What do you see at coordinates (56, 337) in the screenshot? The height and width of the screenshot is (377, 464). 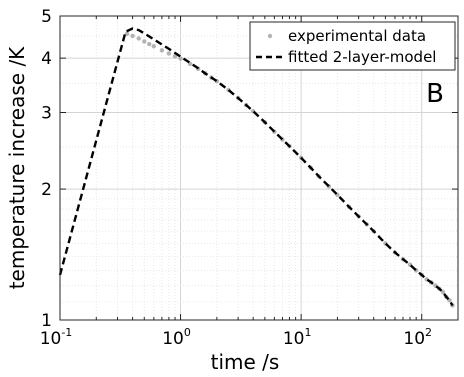 I see `x-tick-label: 10⁻¹` at bounding box center [56, 337].